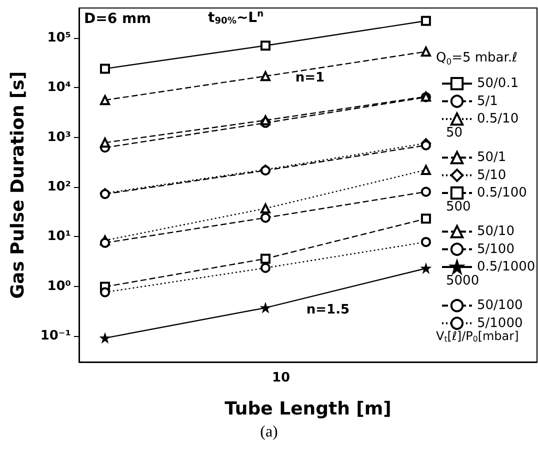 This screenshot has width=538, height=454. I want to click on legend-label: 5/10, so click(491, 175).